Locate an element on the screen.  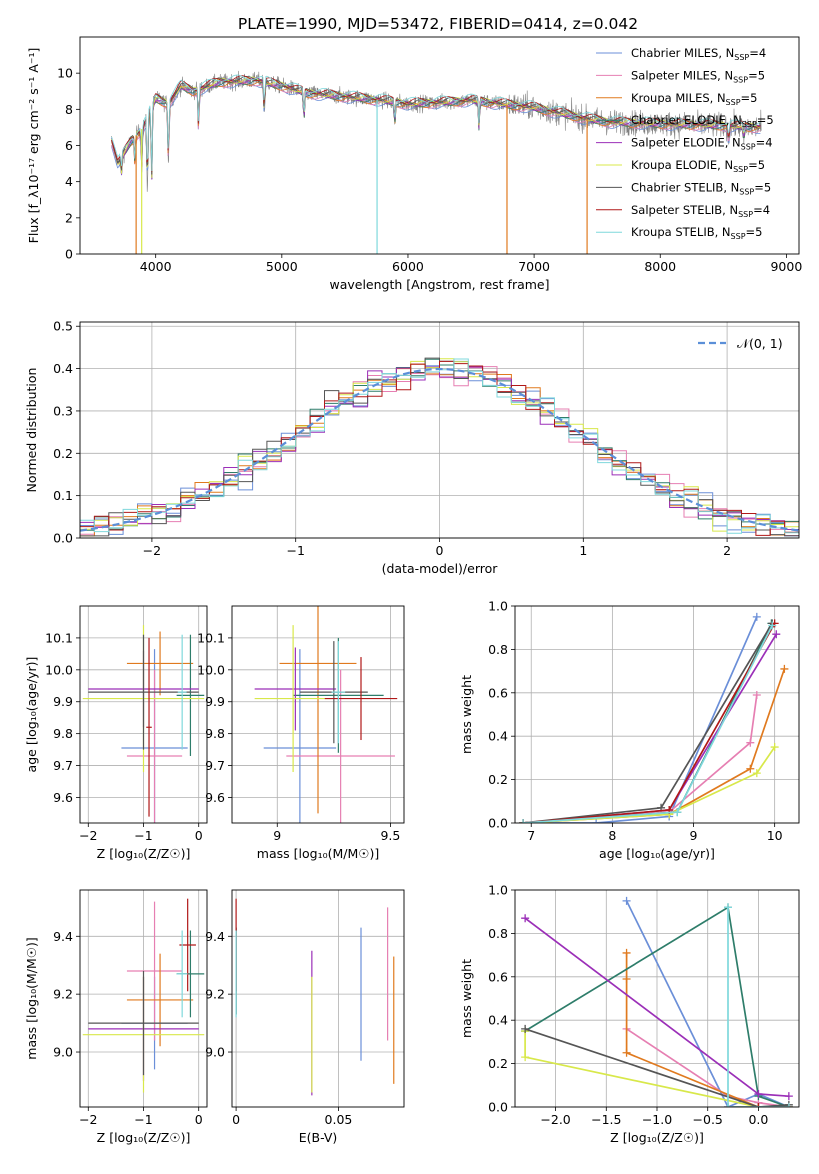
x-tick-label: 8000 is located at coordinates (660, 266).